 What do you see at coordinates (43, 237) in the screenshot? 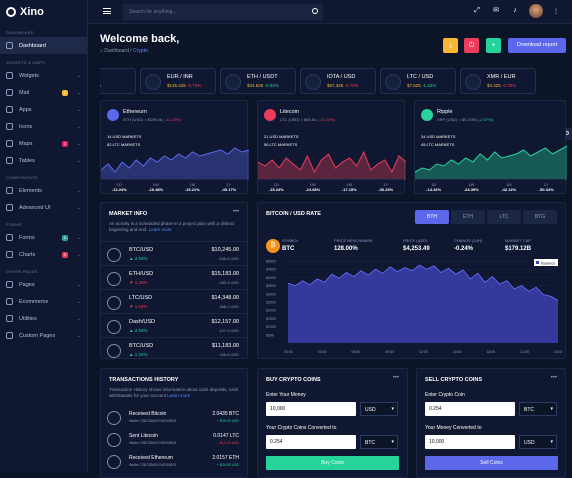
I see `sidebar-item-forms: Forms 6 ⌄` at bounding box center [43, 237].